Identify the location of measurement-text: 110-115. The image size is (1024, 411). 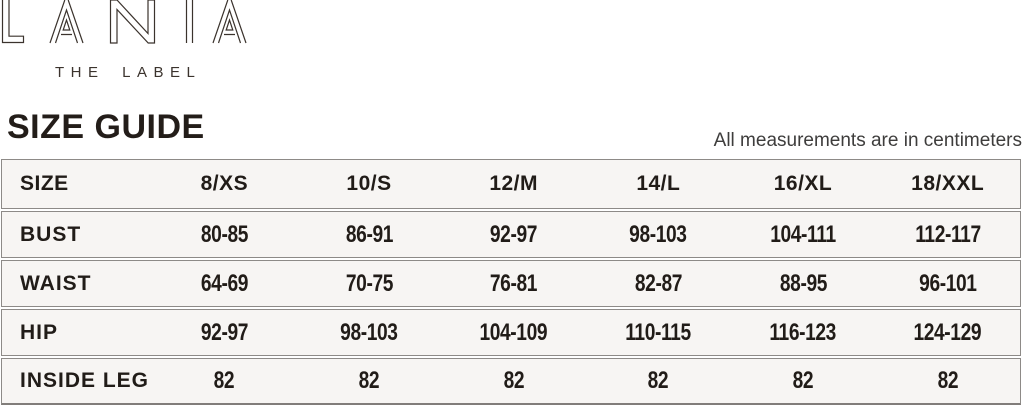
(658, 332).